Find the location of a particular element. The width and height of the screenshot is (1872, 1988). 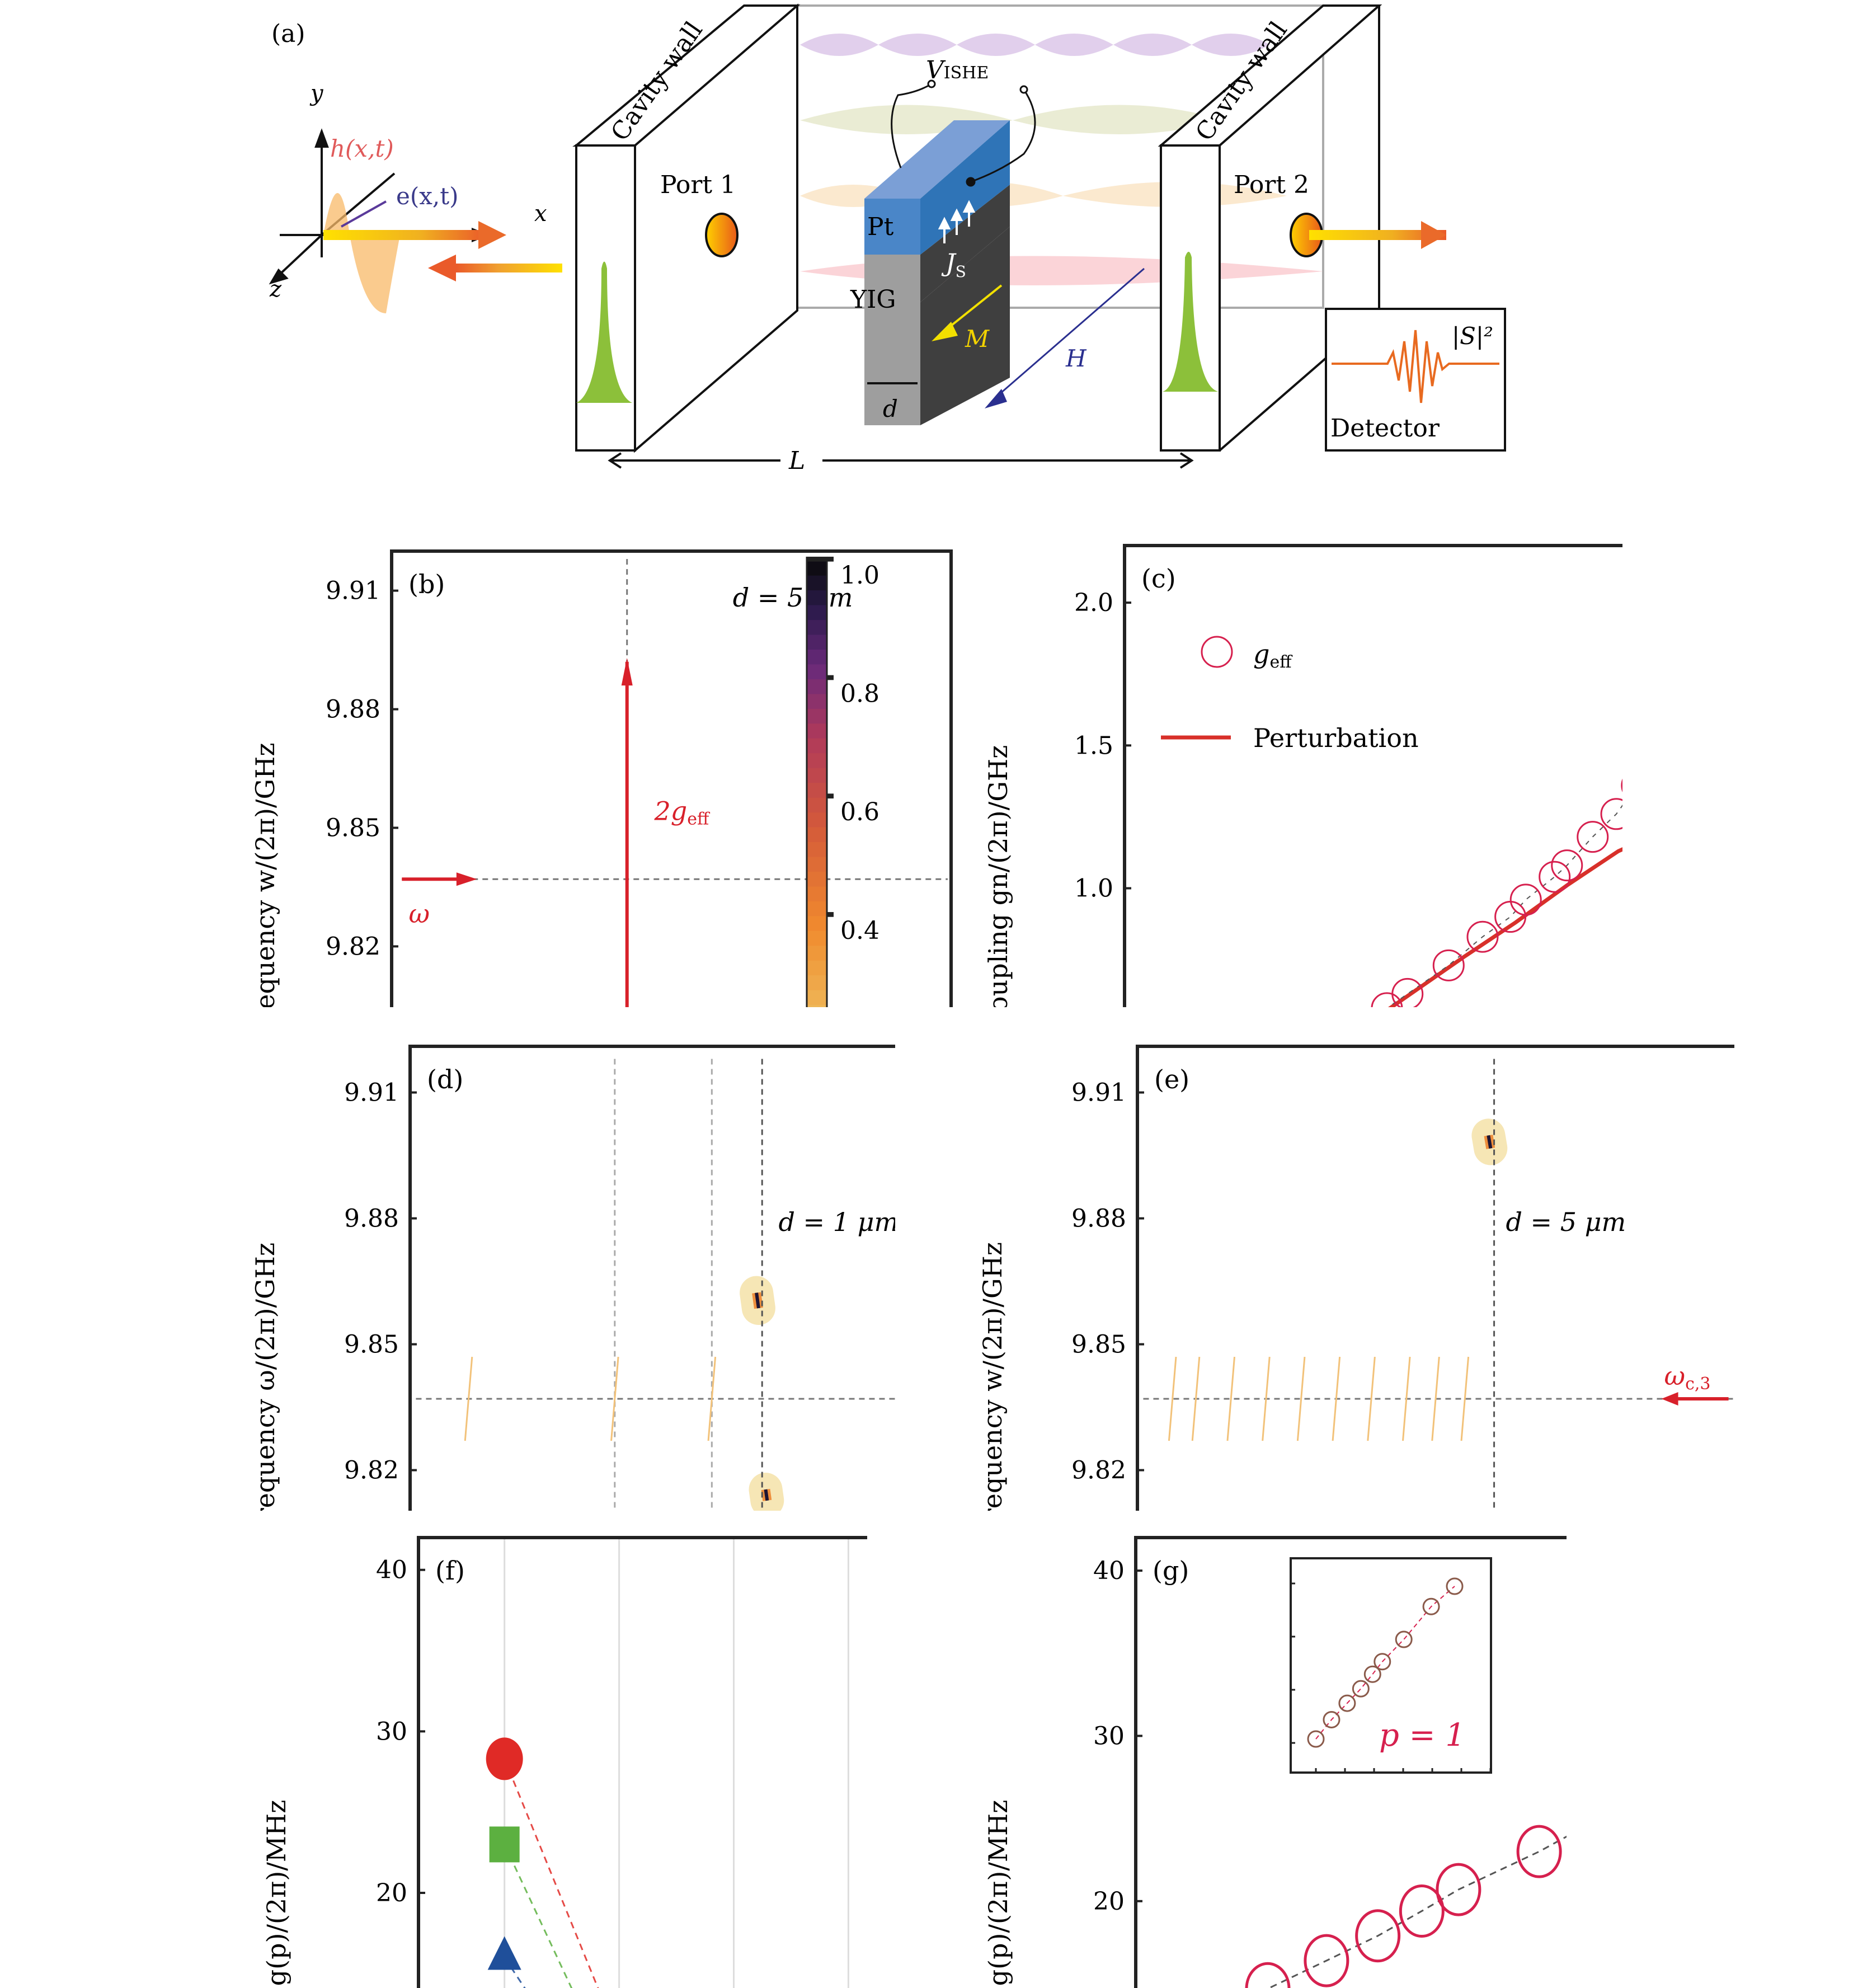

2geff-sub: eff is located at coordinates (699, 819).